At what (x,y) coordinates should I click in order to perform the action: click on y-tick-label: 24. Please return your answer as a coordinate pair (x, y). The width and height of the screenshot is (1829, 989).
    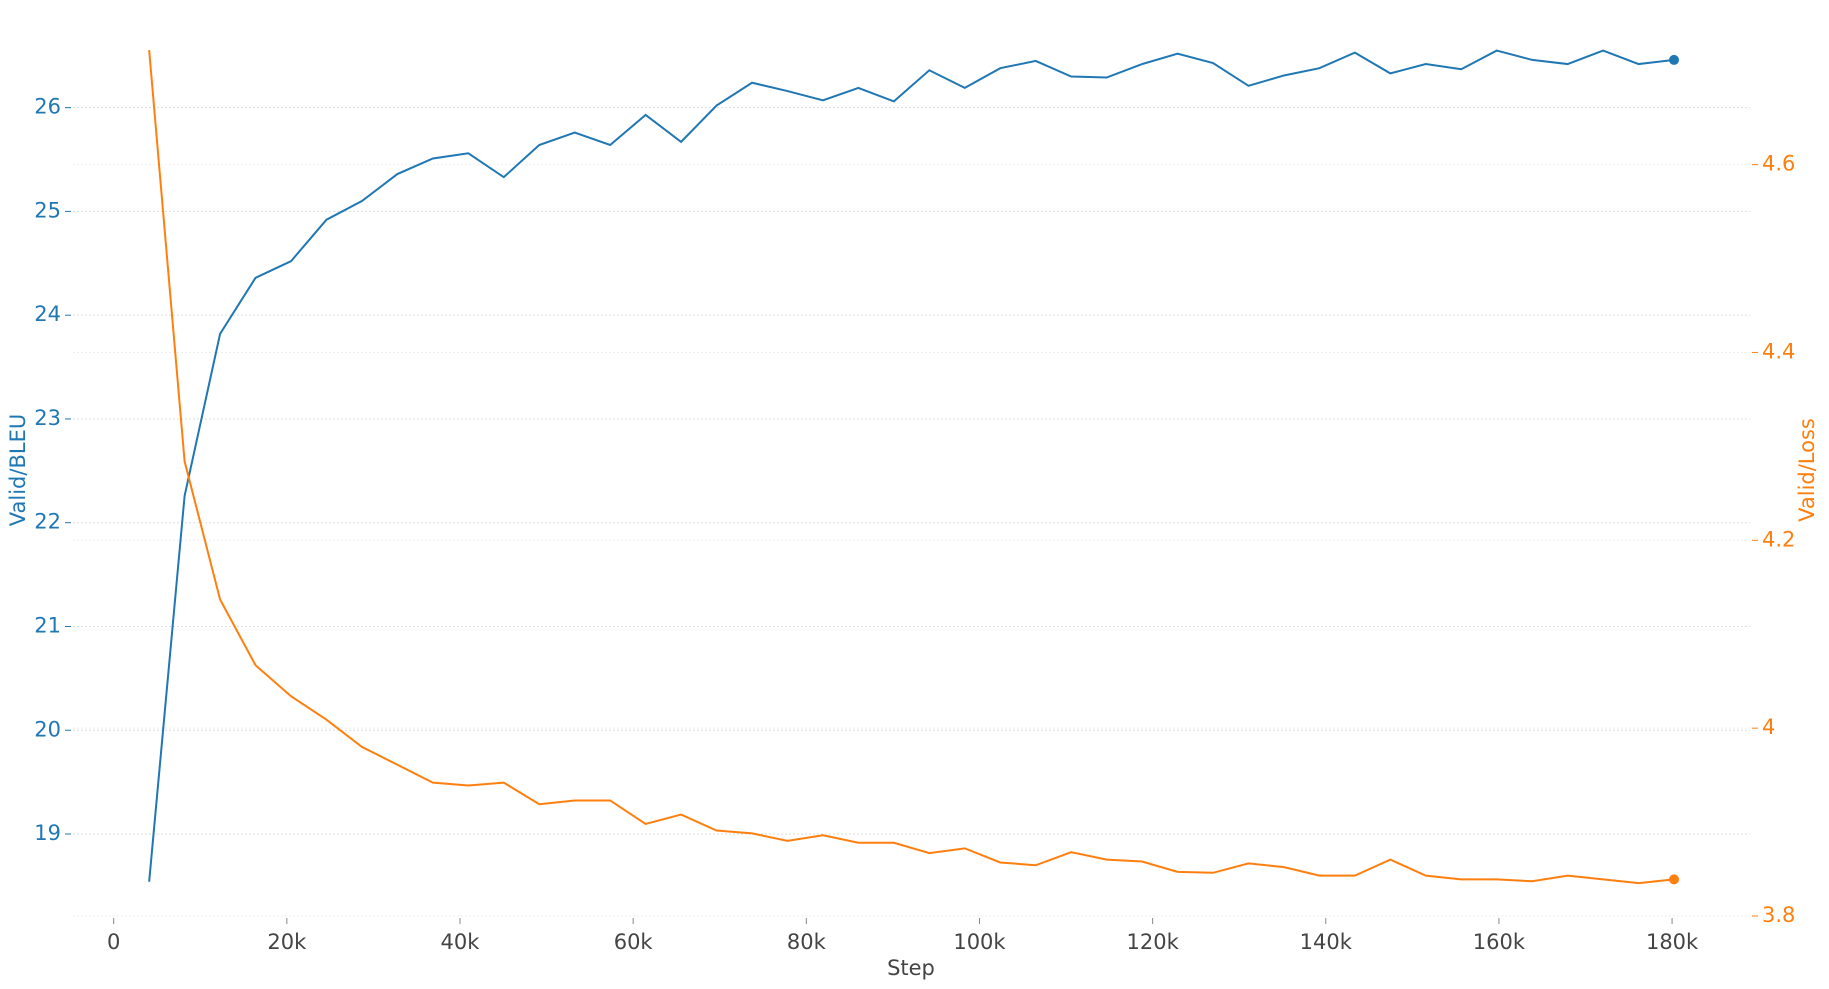
    Looking at the image, I should click on (47, 314).